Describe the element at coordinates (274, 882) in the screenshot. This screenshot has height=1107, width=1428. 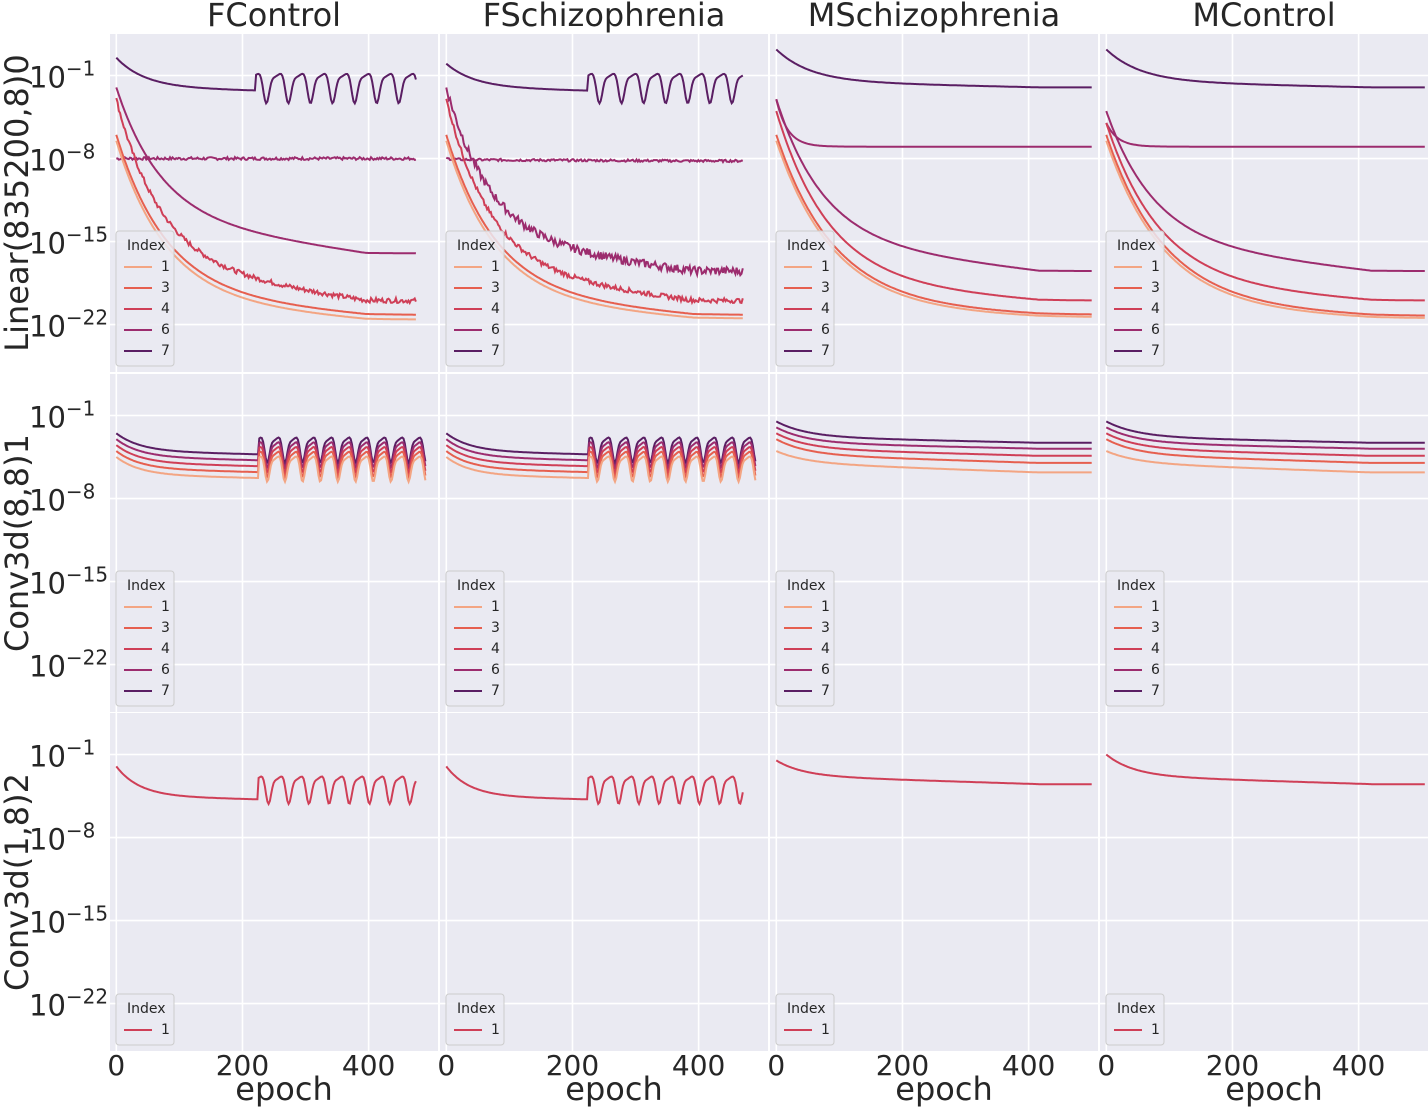
I see `panel-r2-c0: Index 1` at that location.